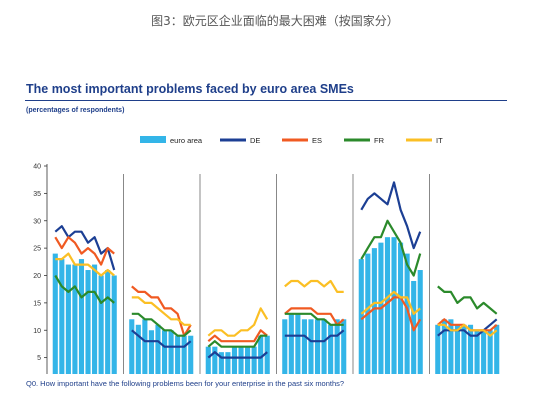 The image size is (550, 420). What do you see at coordinates (37, 221) in the screenshot?
I see `y-tick-label: 30` at bounding box center [37, 221].